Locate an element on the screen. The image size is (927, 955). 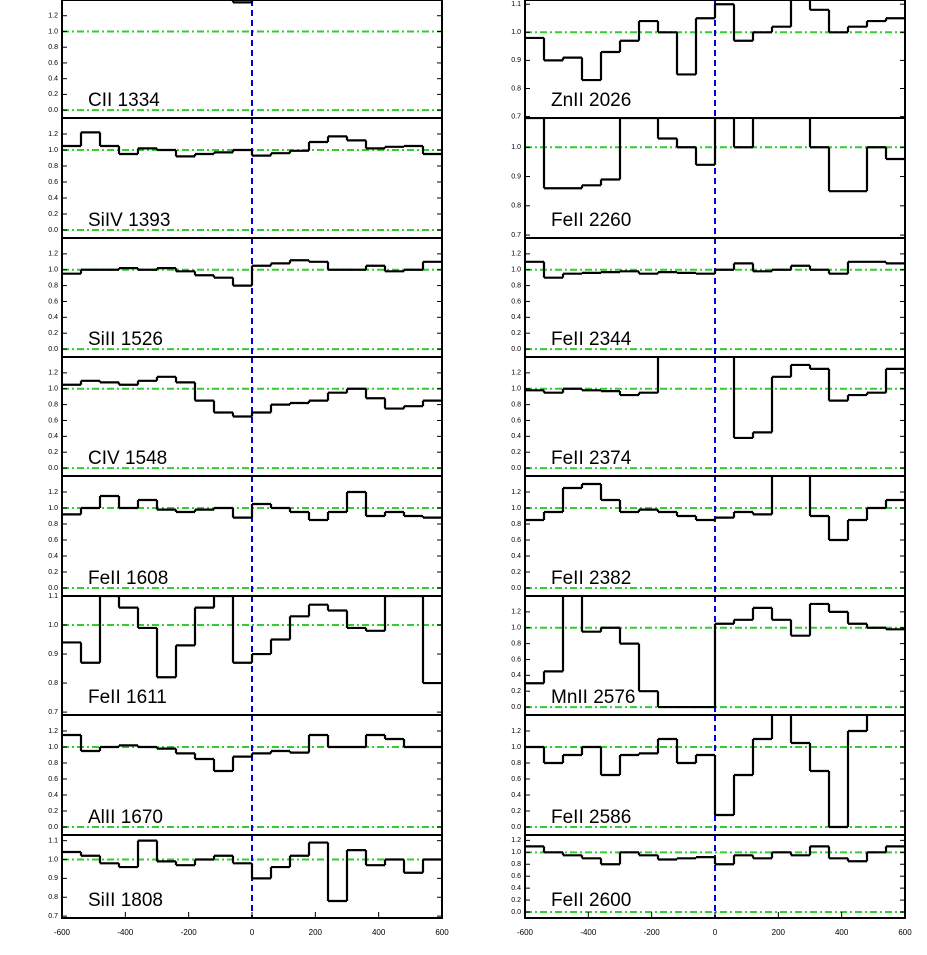
panel-title: ZnII 2026 is located at coordinates (591, 100).